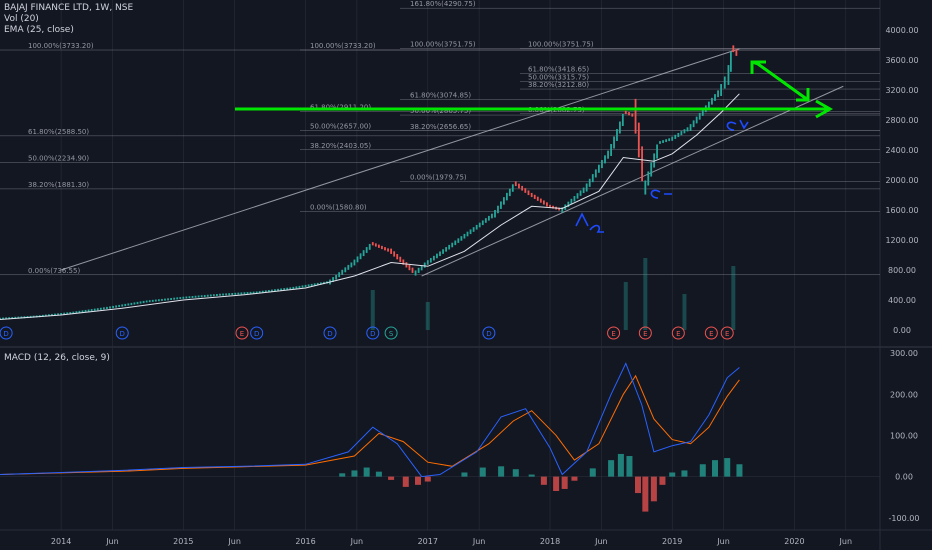 The image size is (932, 550). I want to click on fib-level-label: 100.00%(3751.75), so click(443, 45).